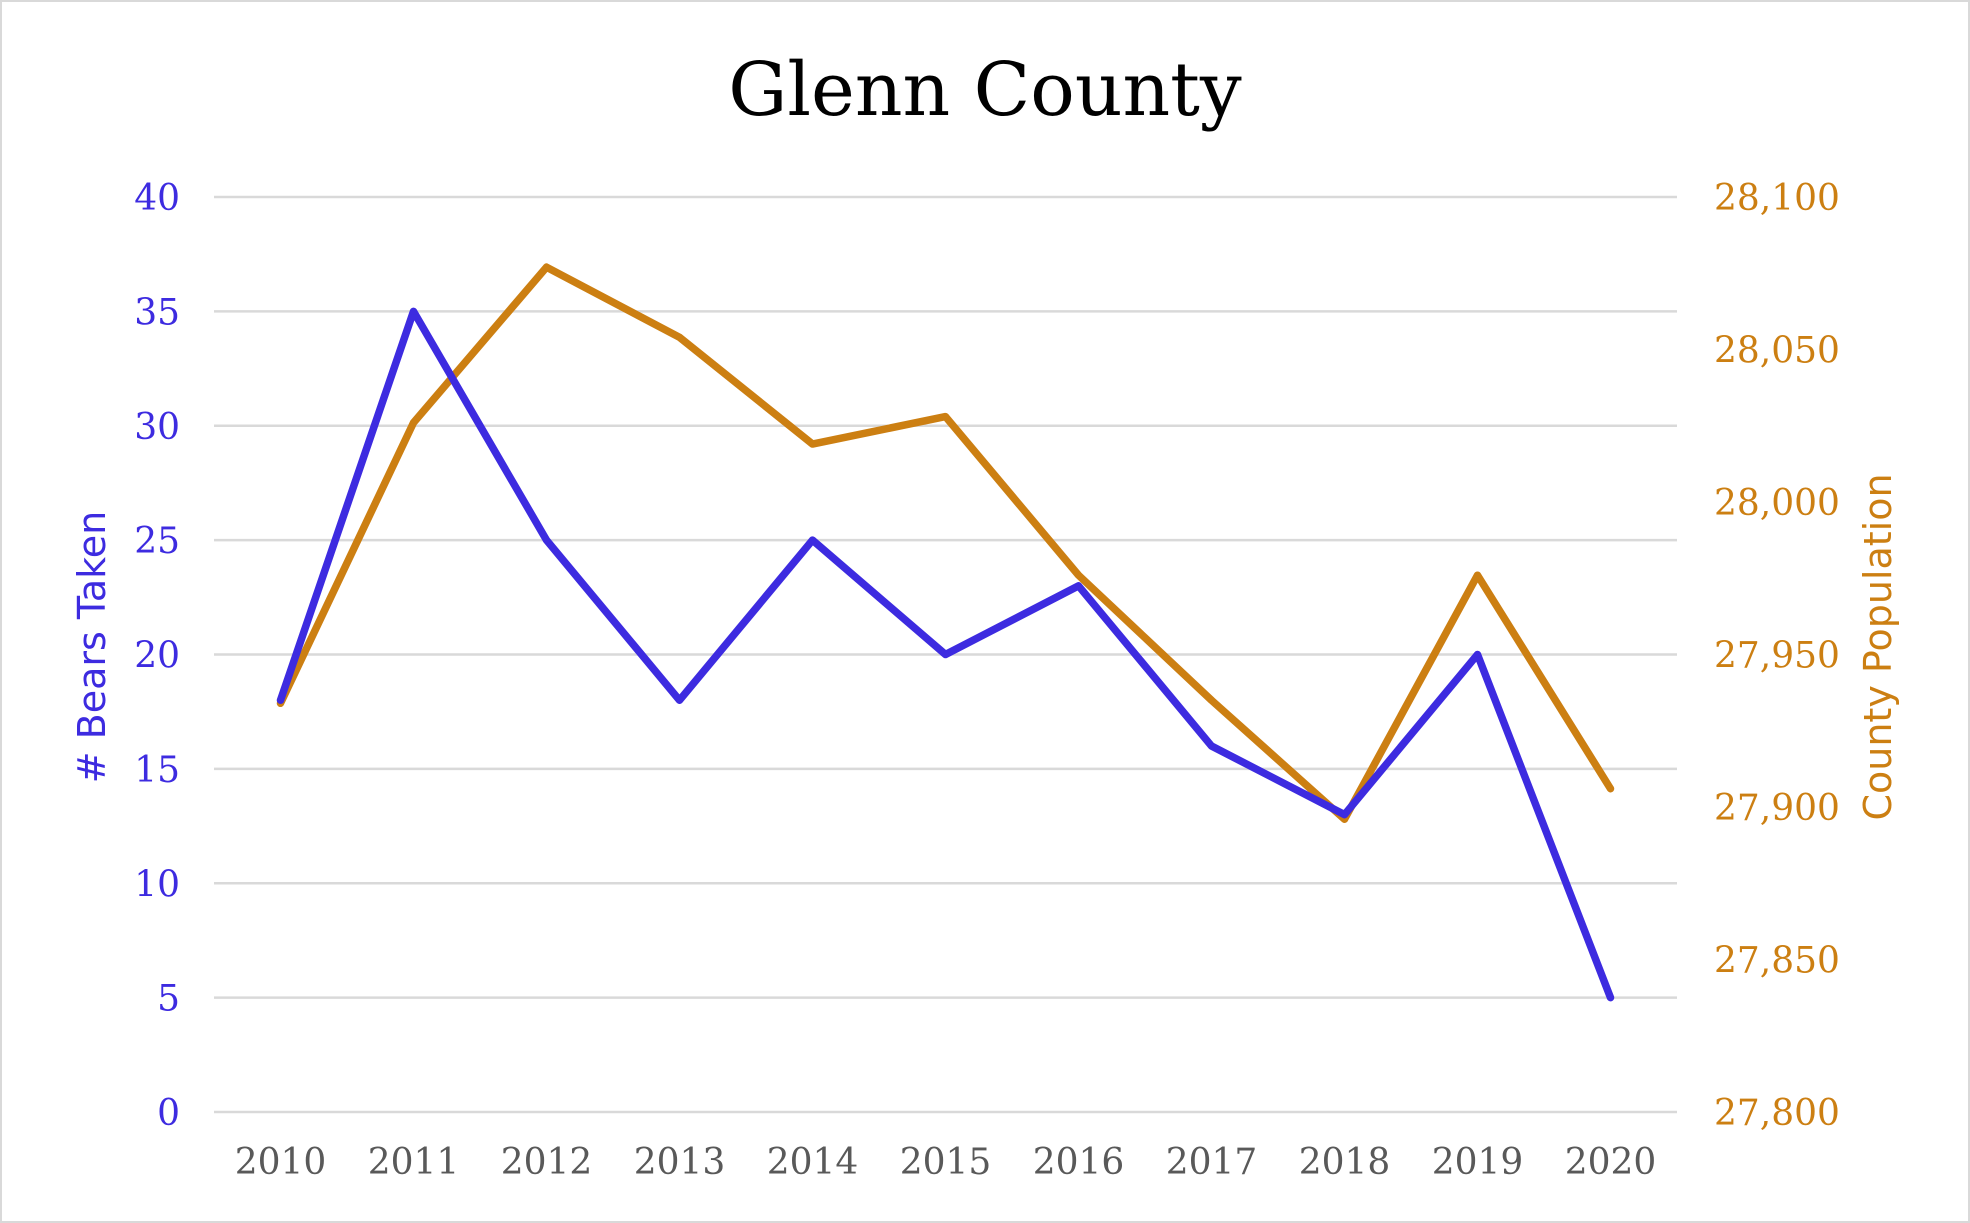 Image resolution: width=1970 pixels, height=1223 pixels. Describe the element at coordinates (157, 884) in the screenshot. I see `left-tick-label: 10` at that location.